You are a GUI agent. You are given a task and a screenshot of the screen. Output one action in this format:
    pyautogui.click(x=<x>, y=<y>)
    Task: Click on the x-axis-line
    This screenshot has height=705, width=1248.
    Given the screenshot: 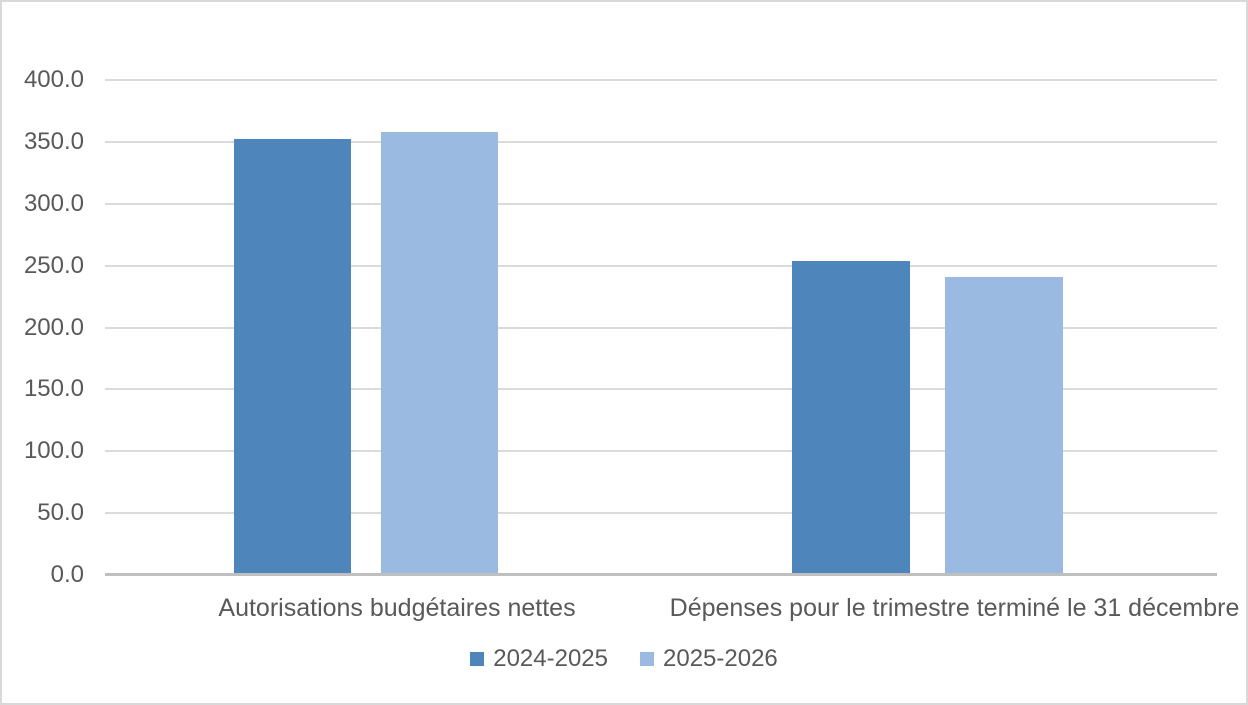 What is the action you would take?
    pyautogui.click(x=661, y=574)
    